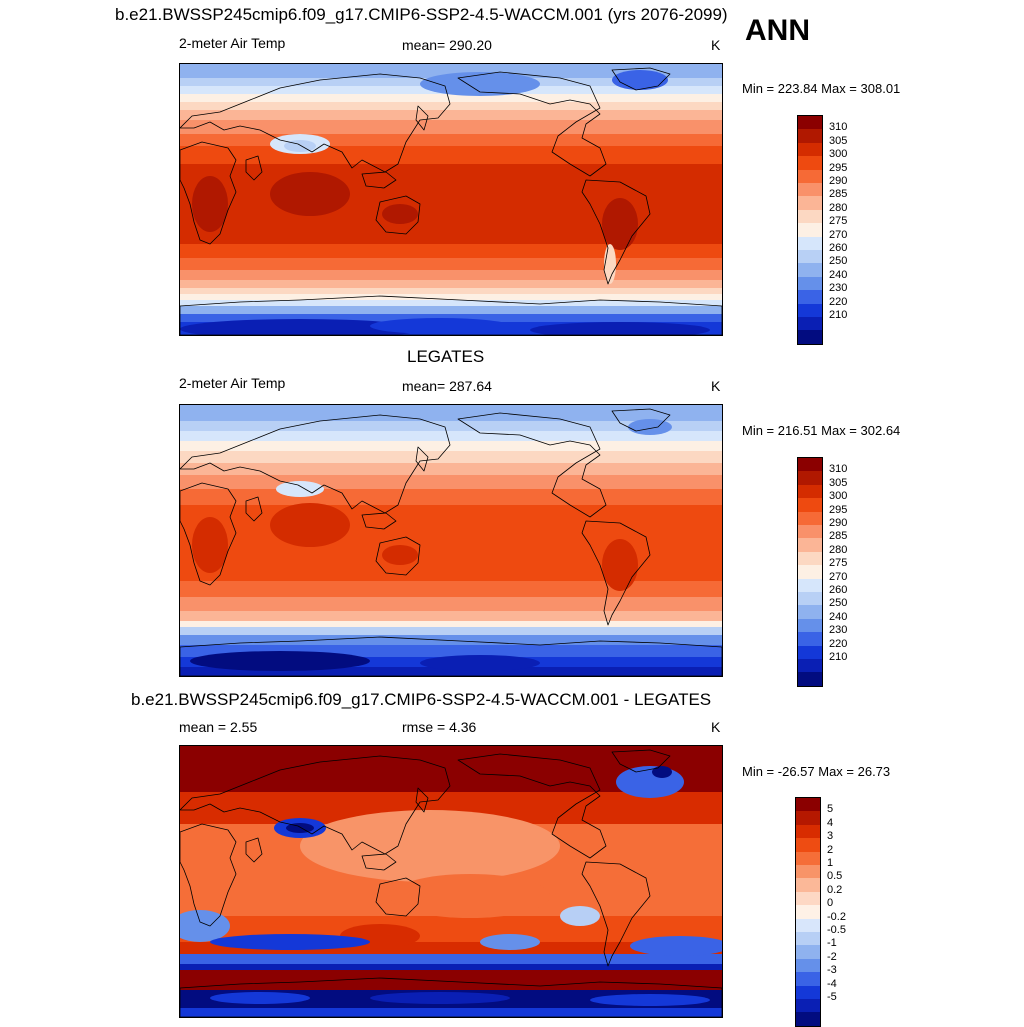 The height and width of the screenshot is (1027, 1024). What do you see at coordinates (830, 809) in the screenshot?
I see `colorbar-tick-label: 5` at bounding box center [830, 809].